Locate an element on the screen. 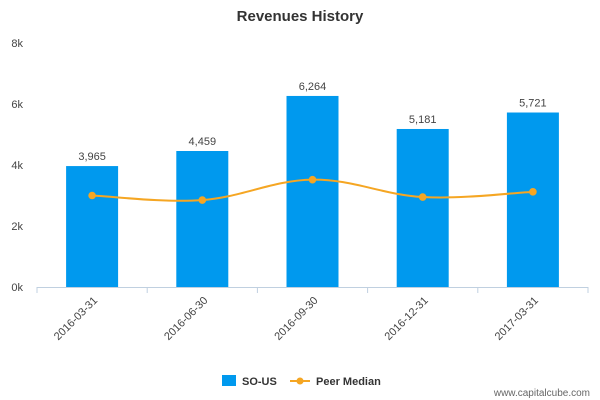 Image resolution: width=600 pixels, height=400 pixels. legend-swatch-bar is located at coordinates (229, 380).